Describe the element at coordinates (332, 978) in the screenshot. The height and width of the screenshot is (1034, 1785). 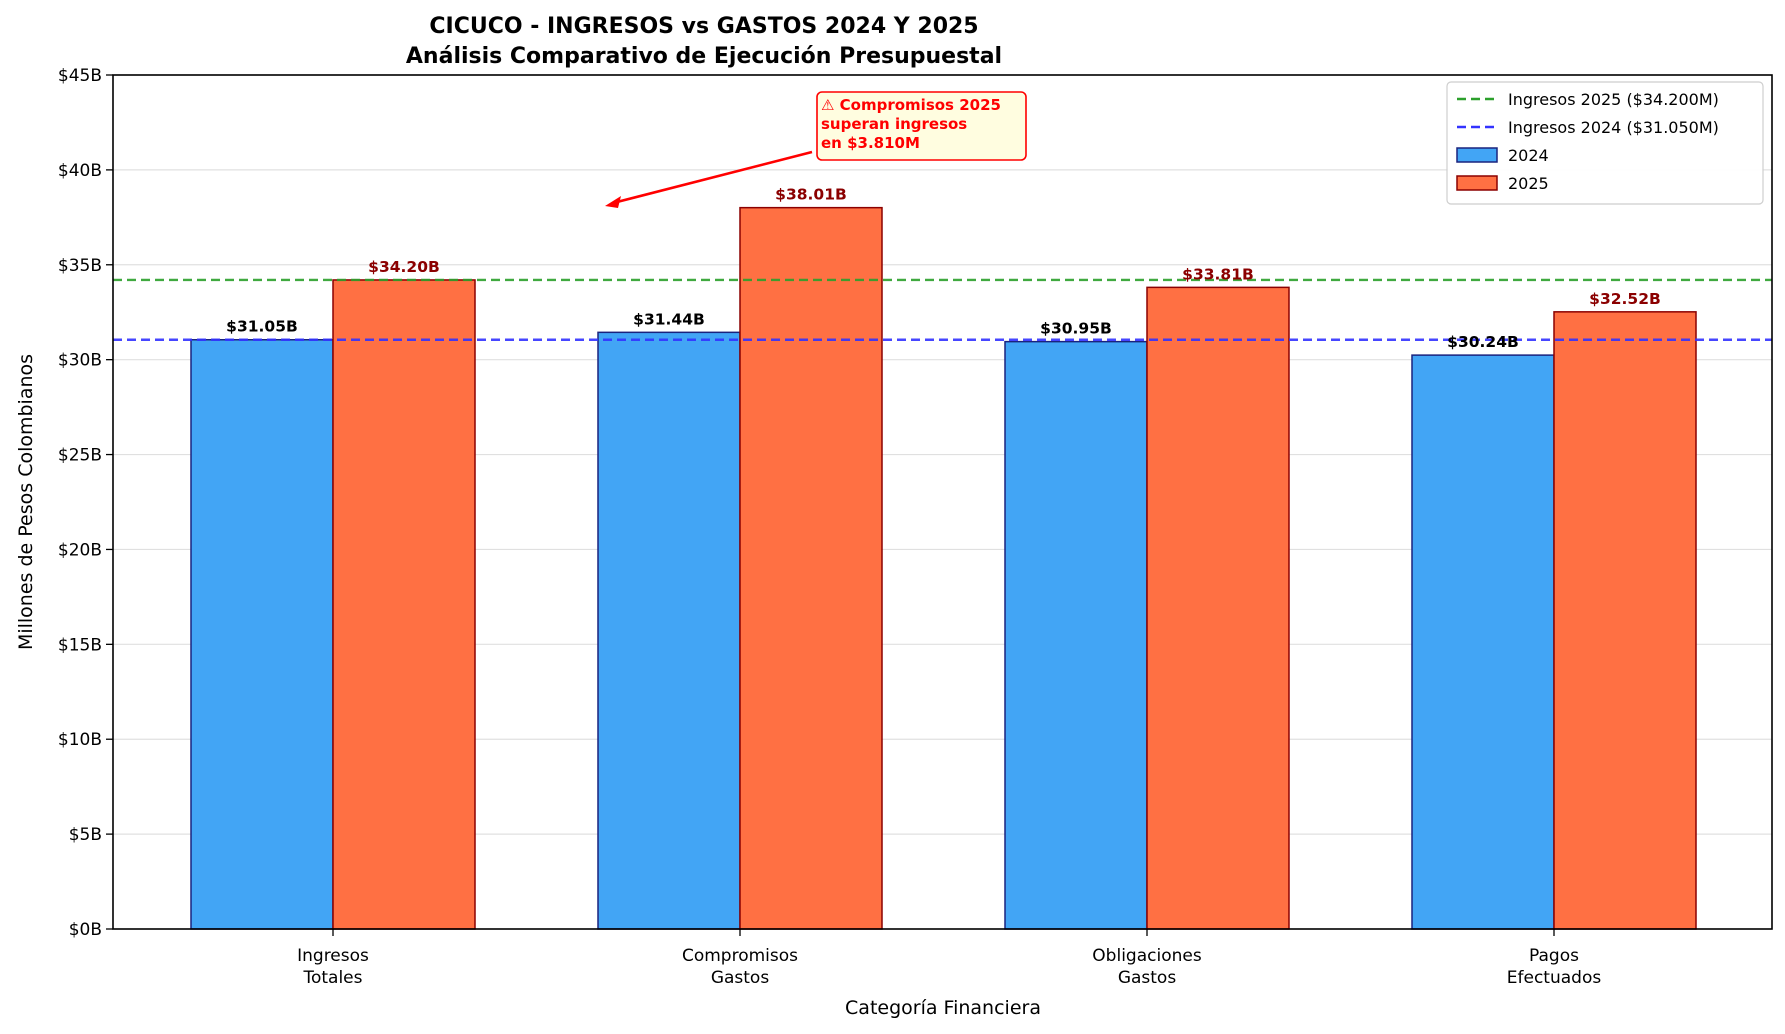
I see `x-tick-label: Totales` at that location.